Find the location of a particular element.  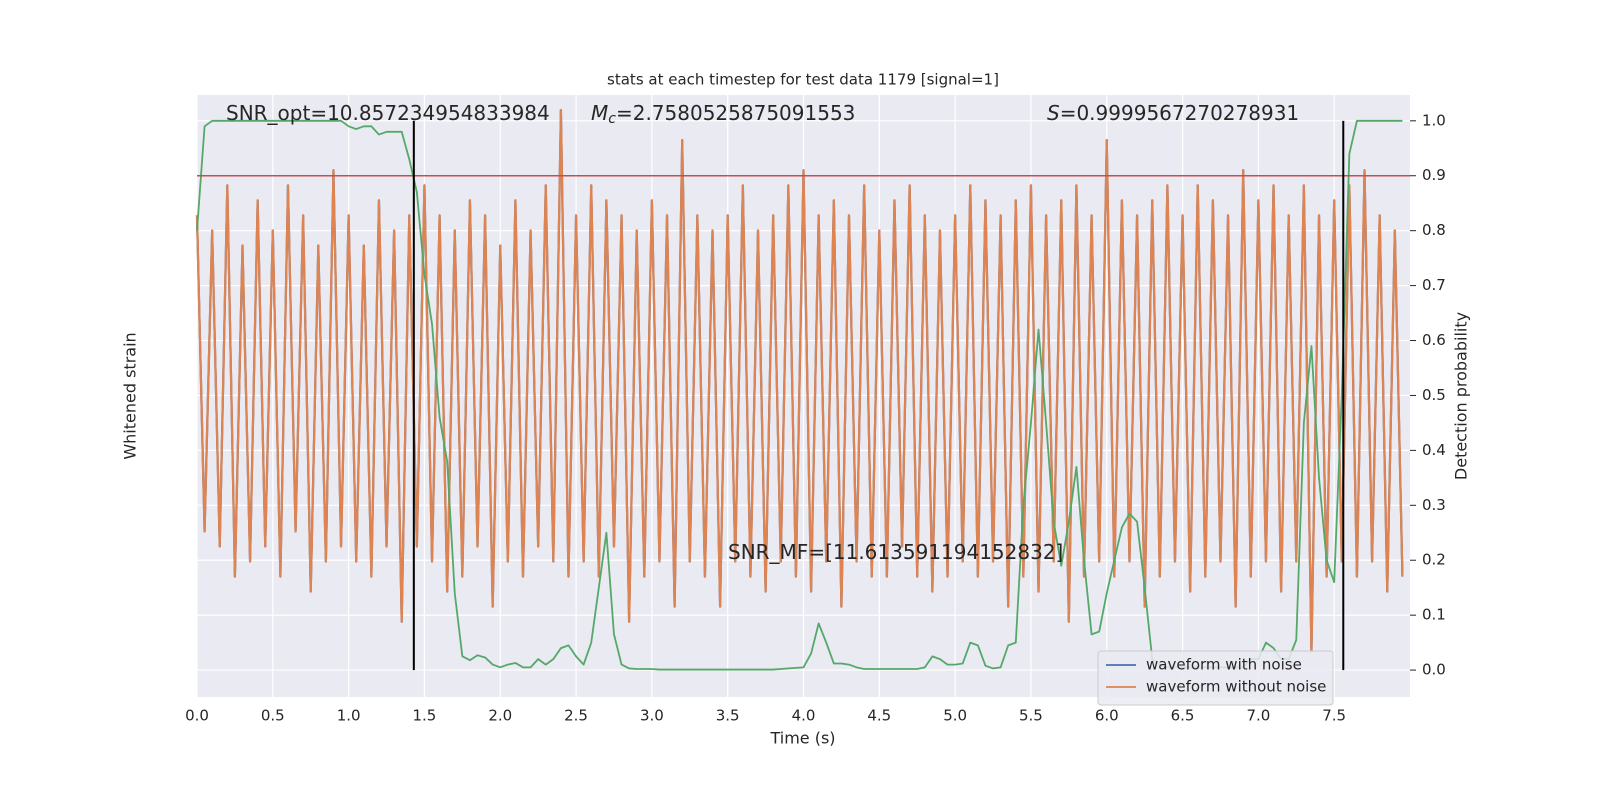

annotation: Mc=2.7580525875091553 is located at coordinates (723, 114).